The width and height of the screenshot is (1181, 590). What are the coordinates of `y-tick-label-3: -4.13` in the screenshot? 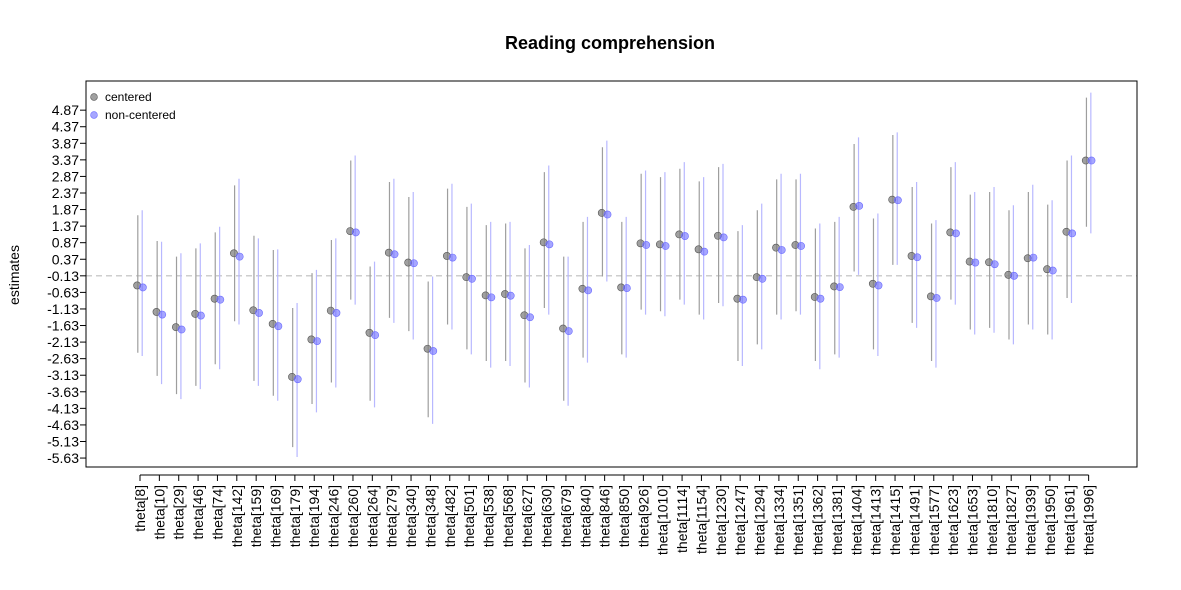 It's located at (63, 408).